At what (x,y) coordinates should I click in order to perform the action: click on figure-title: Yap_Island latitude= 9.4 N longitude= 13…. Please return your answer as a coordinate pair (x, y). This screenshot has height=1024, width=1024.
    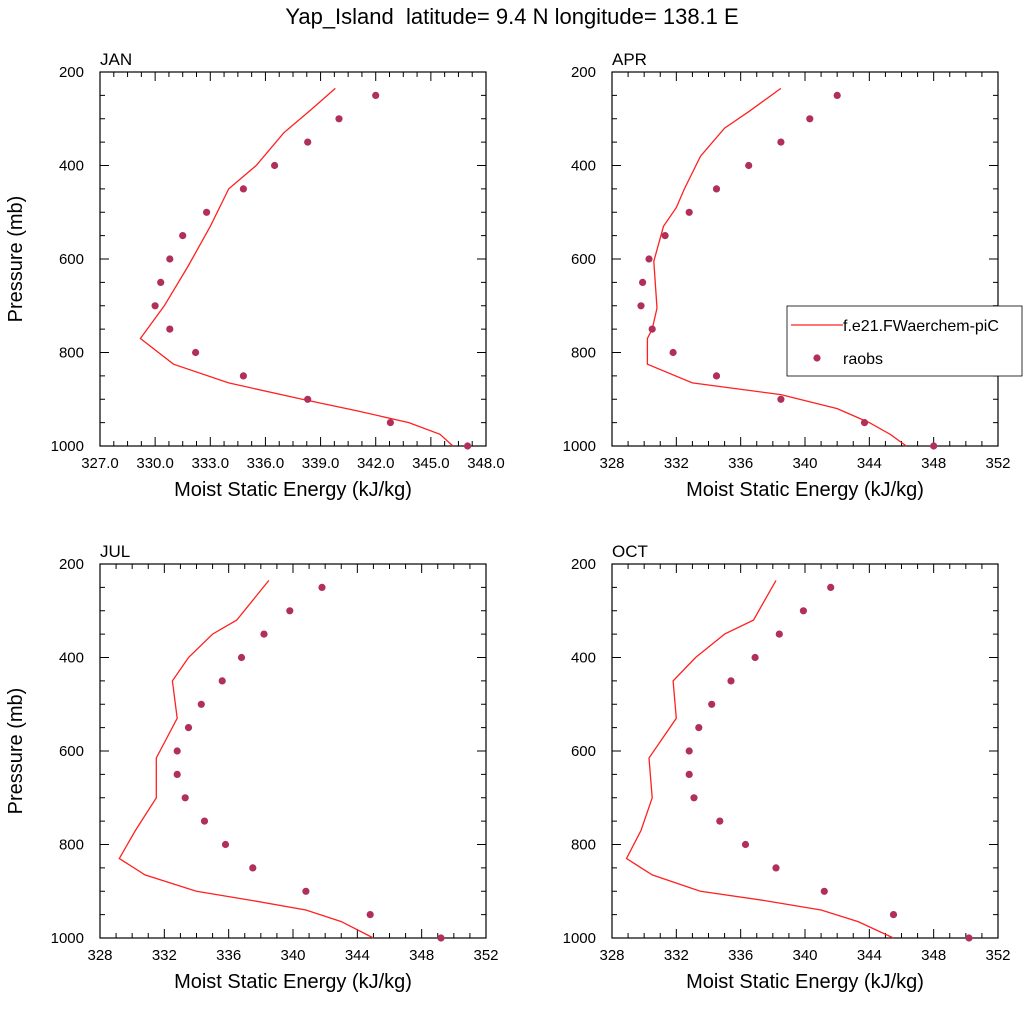
    Looking at the image, I should click on (512, 16).